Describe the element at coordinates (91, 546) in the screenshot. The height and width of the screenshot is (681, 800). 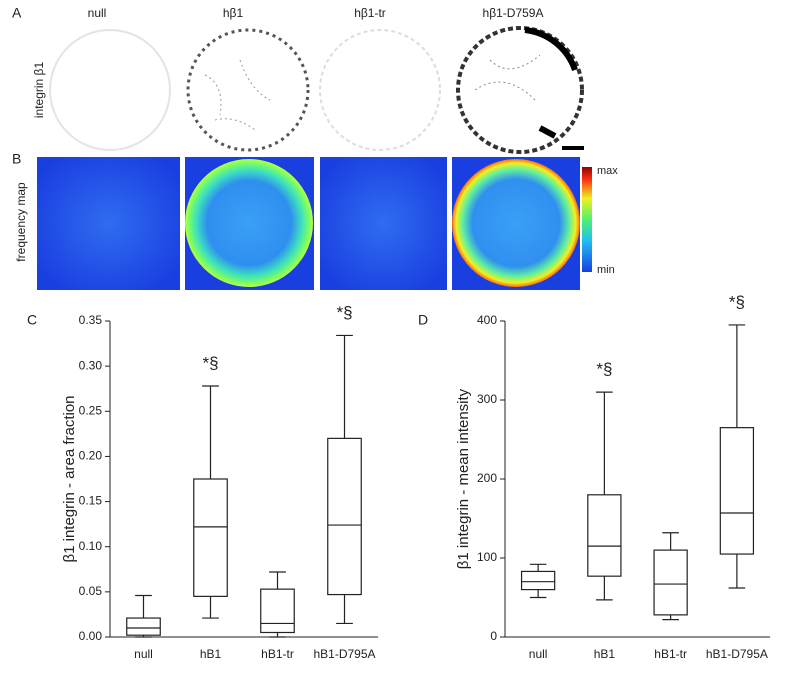
I see `y-tick-label: 0.10` at that location.